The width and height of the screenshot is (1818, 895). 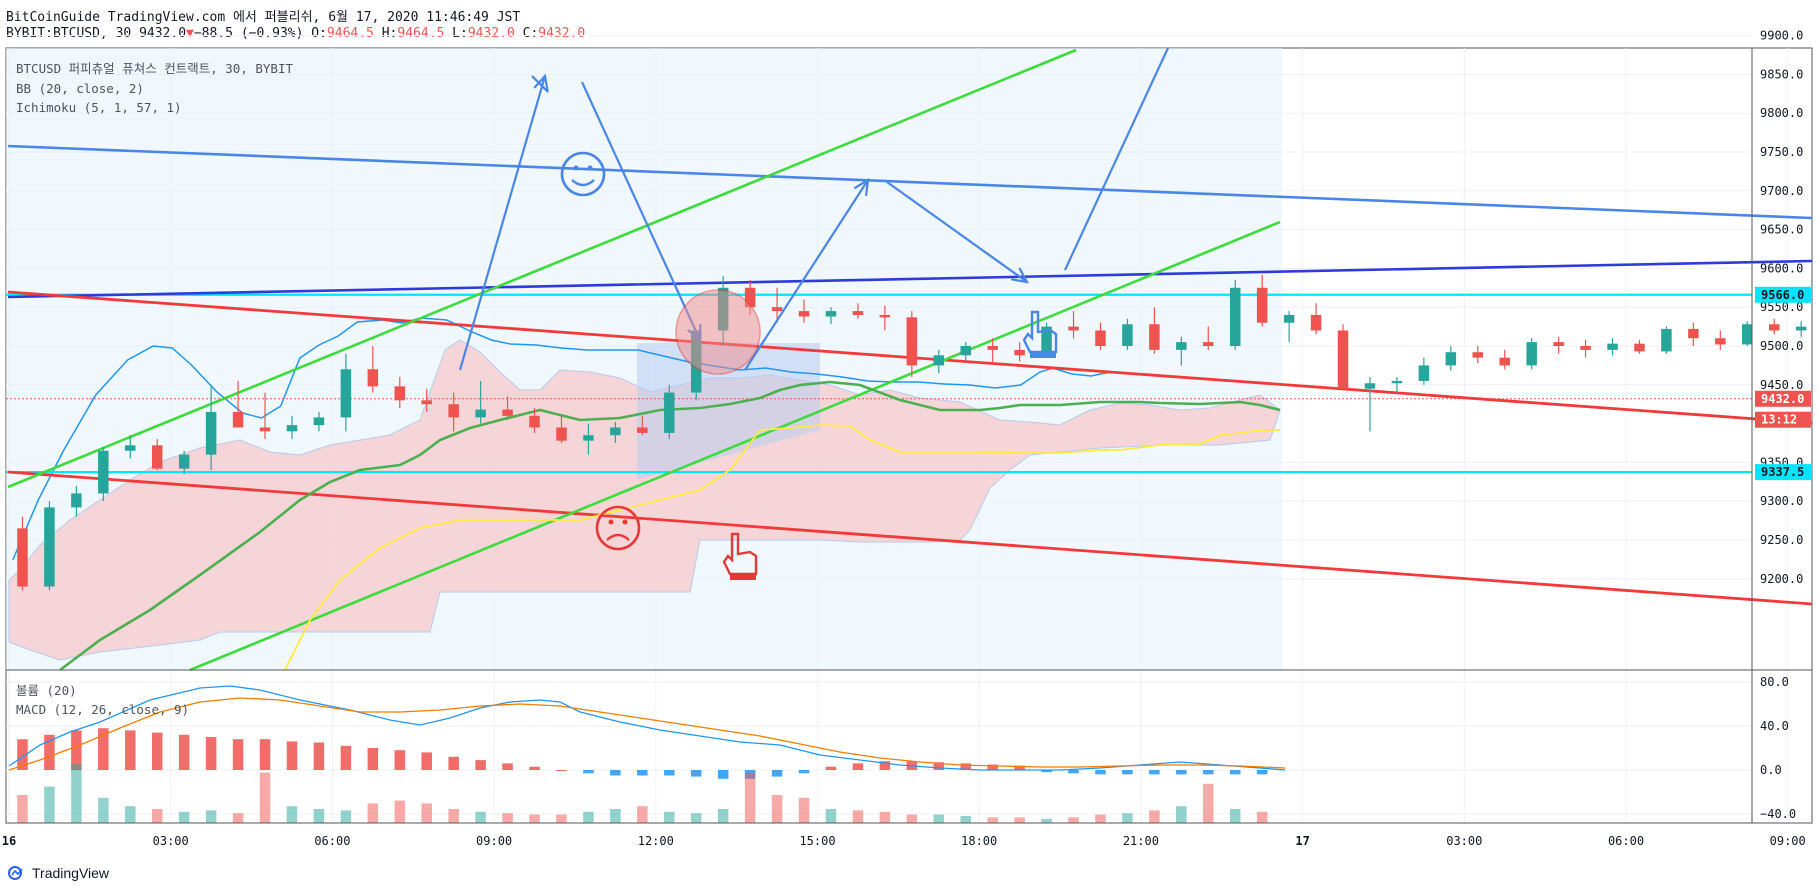 I want to click on projected-cloud, so click(x=728, y=411).